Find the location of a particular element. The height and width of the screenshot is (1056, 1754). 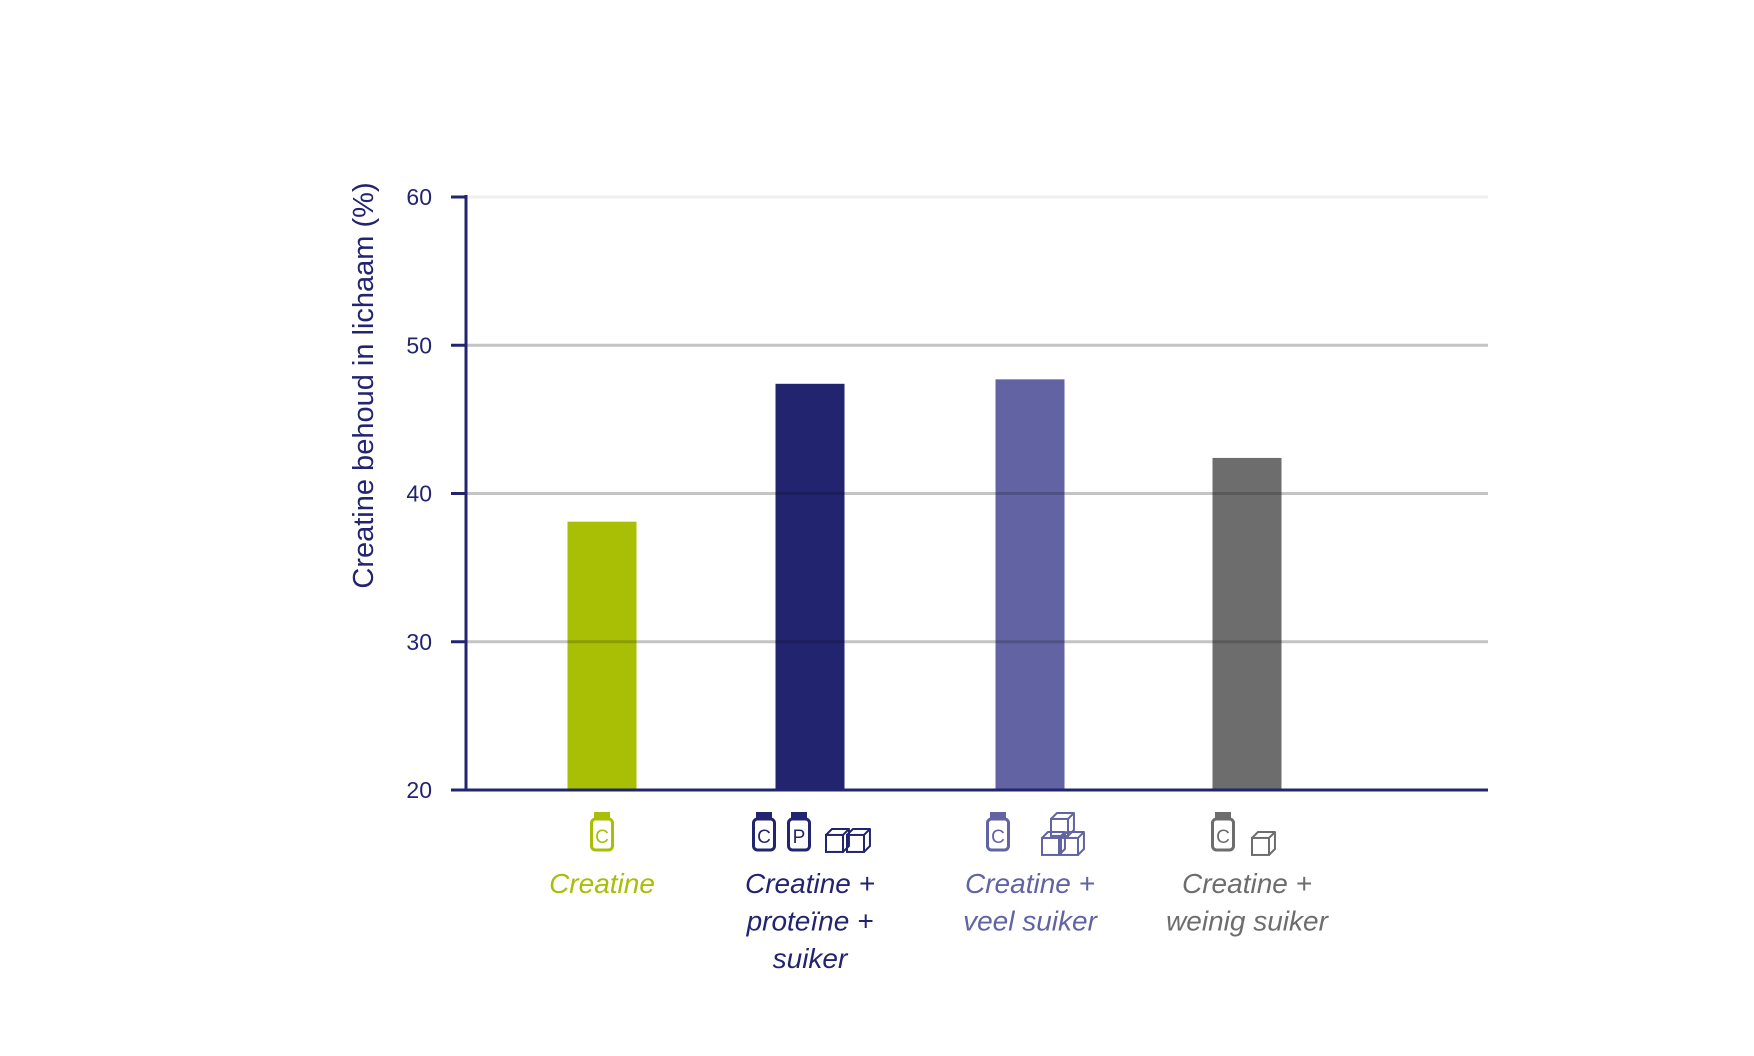

category-label-3: Creatine + veel suiker is located at coordinates (1031, 902).